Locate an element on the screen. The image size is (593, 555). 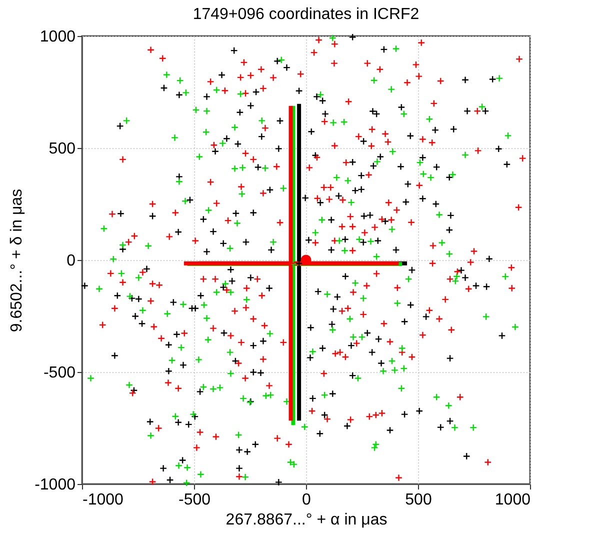
x-tick-label: -500 is located at coordinates (194, 500).